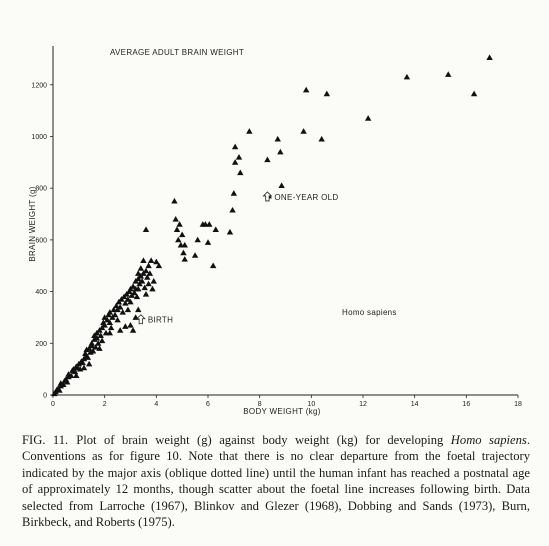 The width and height of the screenshot is (549, 546). I want to click on x-tick-label: 8, so click(260, 404).